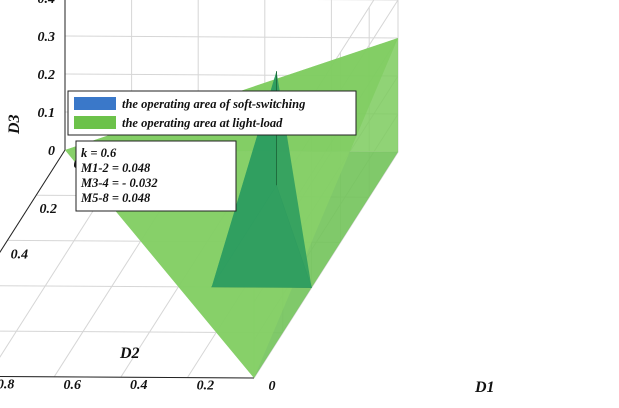 This screenshot has width=619, height=408. I want to click on z-tick-label: 0.1, so click(47, 113).